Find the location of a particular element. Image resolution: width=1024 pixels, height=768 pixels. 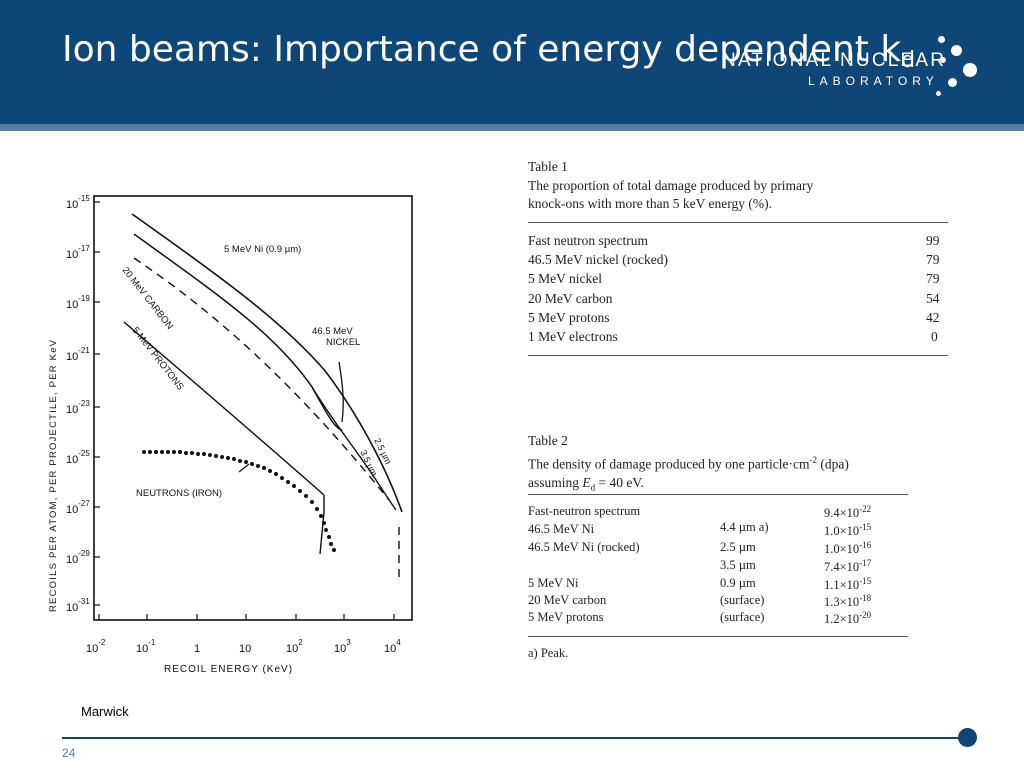

table-cell-value: 7.4×10⁻¹⁷ is located at coordinates (847, 566).